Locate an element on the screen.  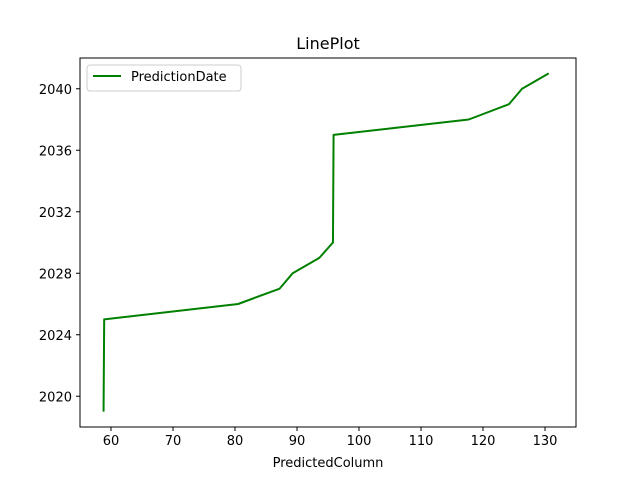
y-tick-label: 2024 is located at coordinates (55, 336).